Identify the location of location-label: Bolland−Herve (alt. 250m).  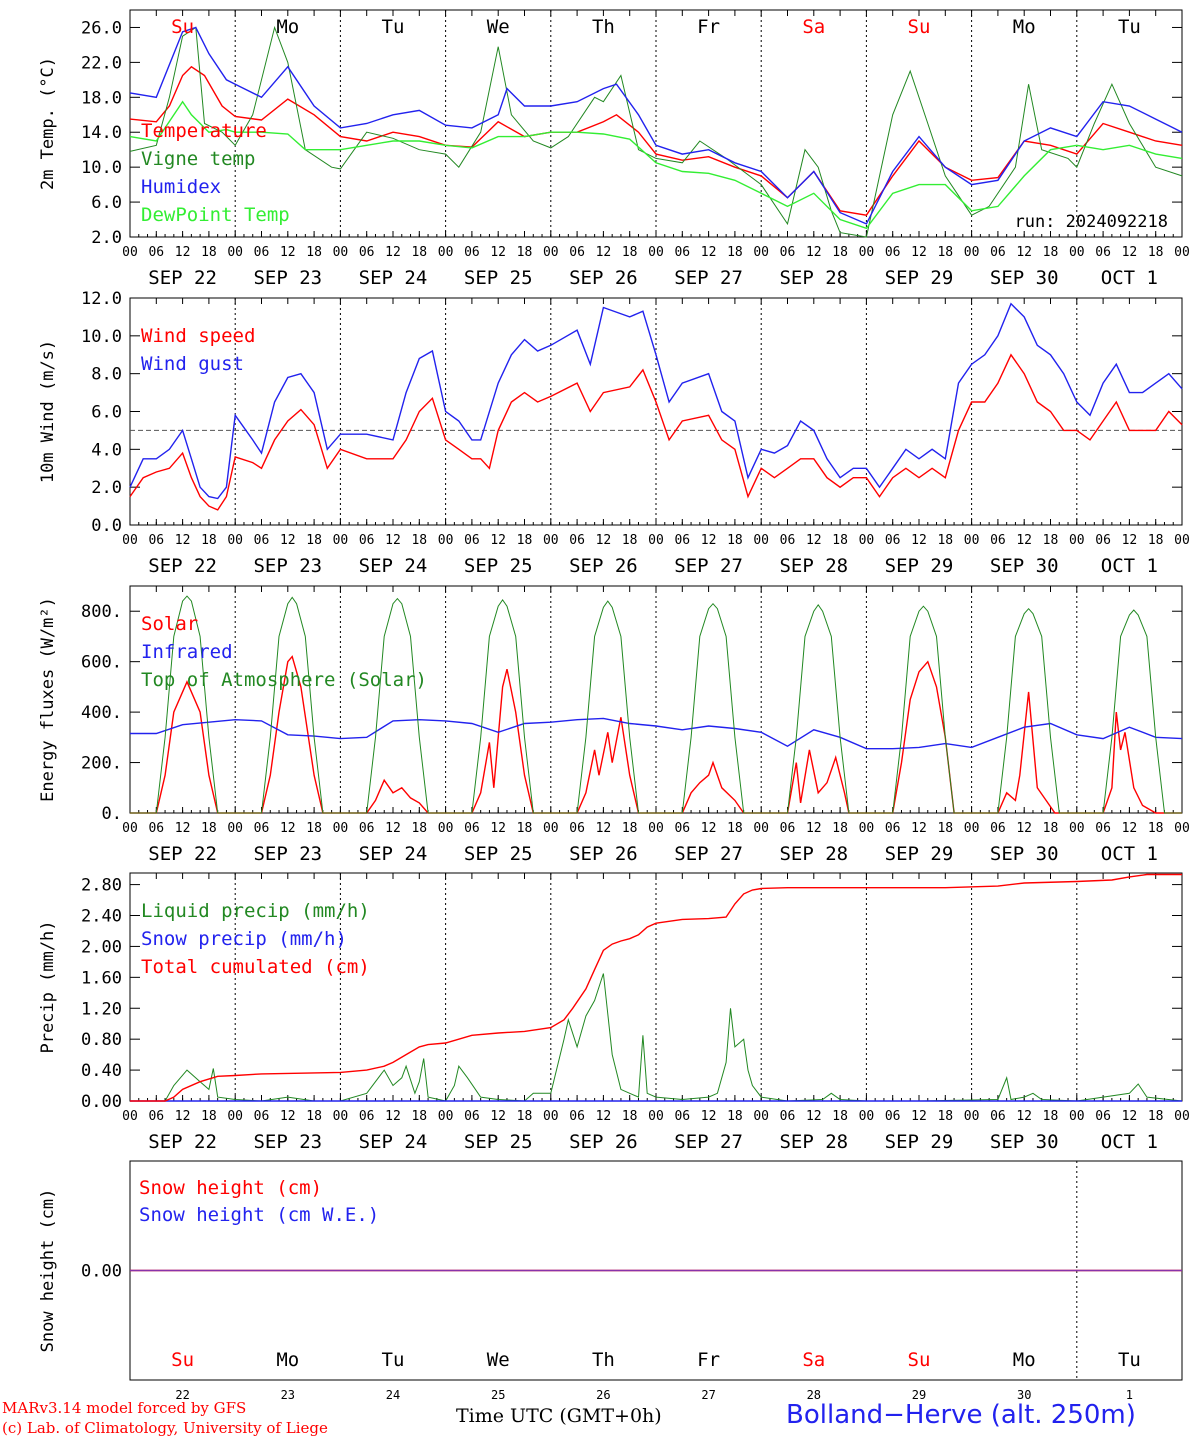
(961, 1415).